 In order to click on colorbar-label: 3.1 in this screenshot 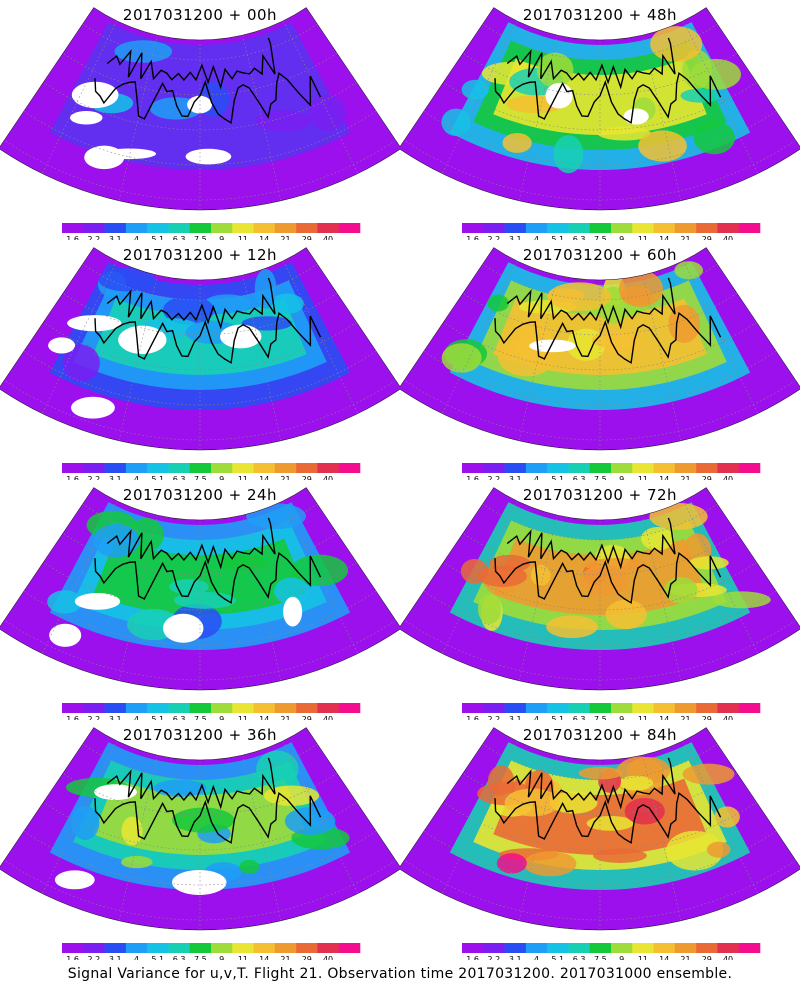, I will do `click(115, 717)`.